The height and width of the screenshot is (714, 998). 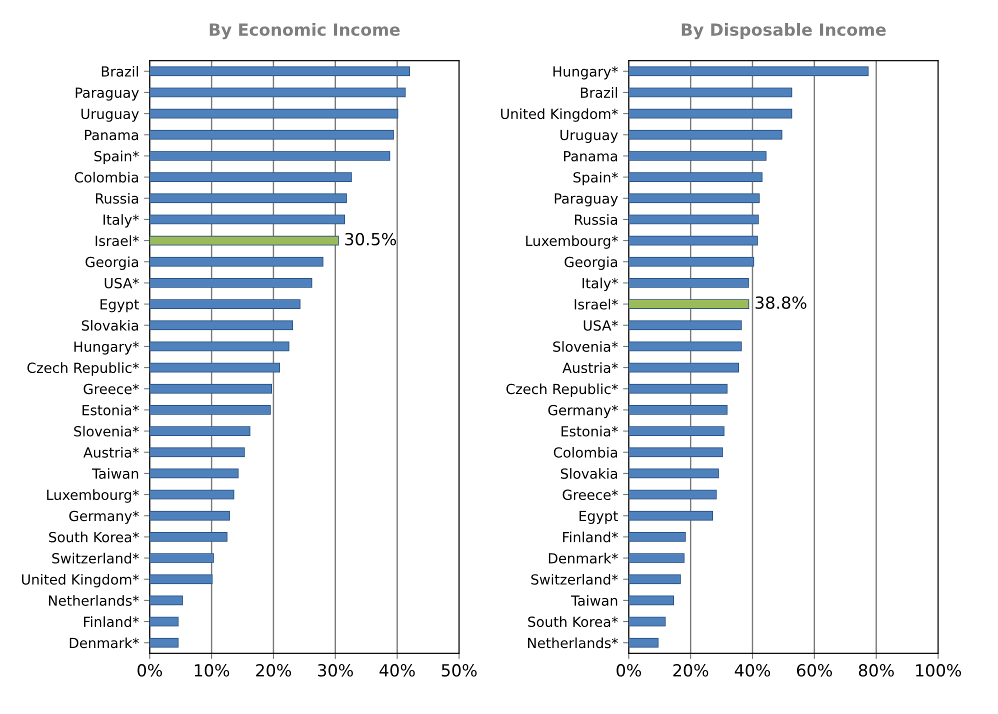 What do you see at coordinates (212, 670) in the screenshot?
I see `x-tick-label: 10%` at bounding box center [212, 670].